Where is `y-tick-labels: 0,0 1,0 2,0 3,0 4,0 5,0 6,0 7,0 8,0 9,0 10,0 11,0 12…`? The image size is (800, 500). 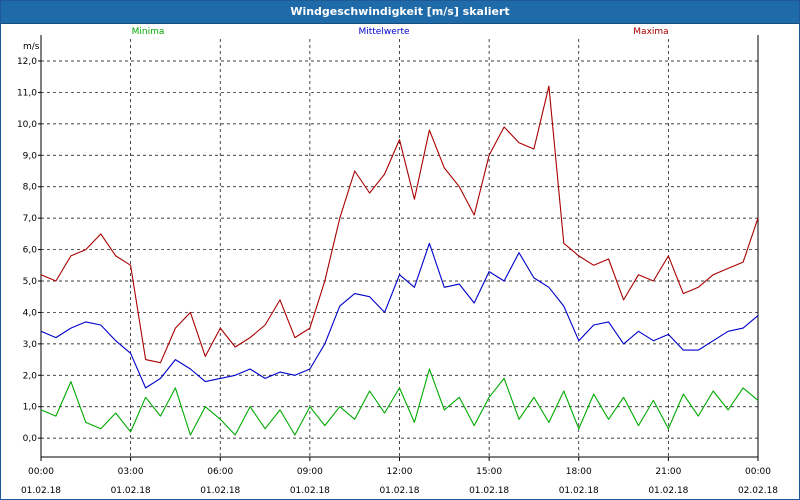 y-tick-labels: 0,0 1,0 2,0 3,0 4,0 5,0 6,0 7,0 8,0 9,0 10,0 11,0 12… is located at coordinates (27, 250).